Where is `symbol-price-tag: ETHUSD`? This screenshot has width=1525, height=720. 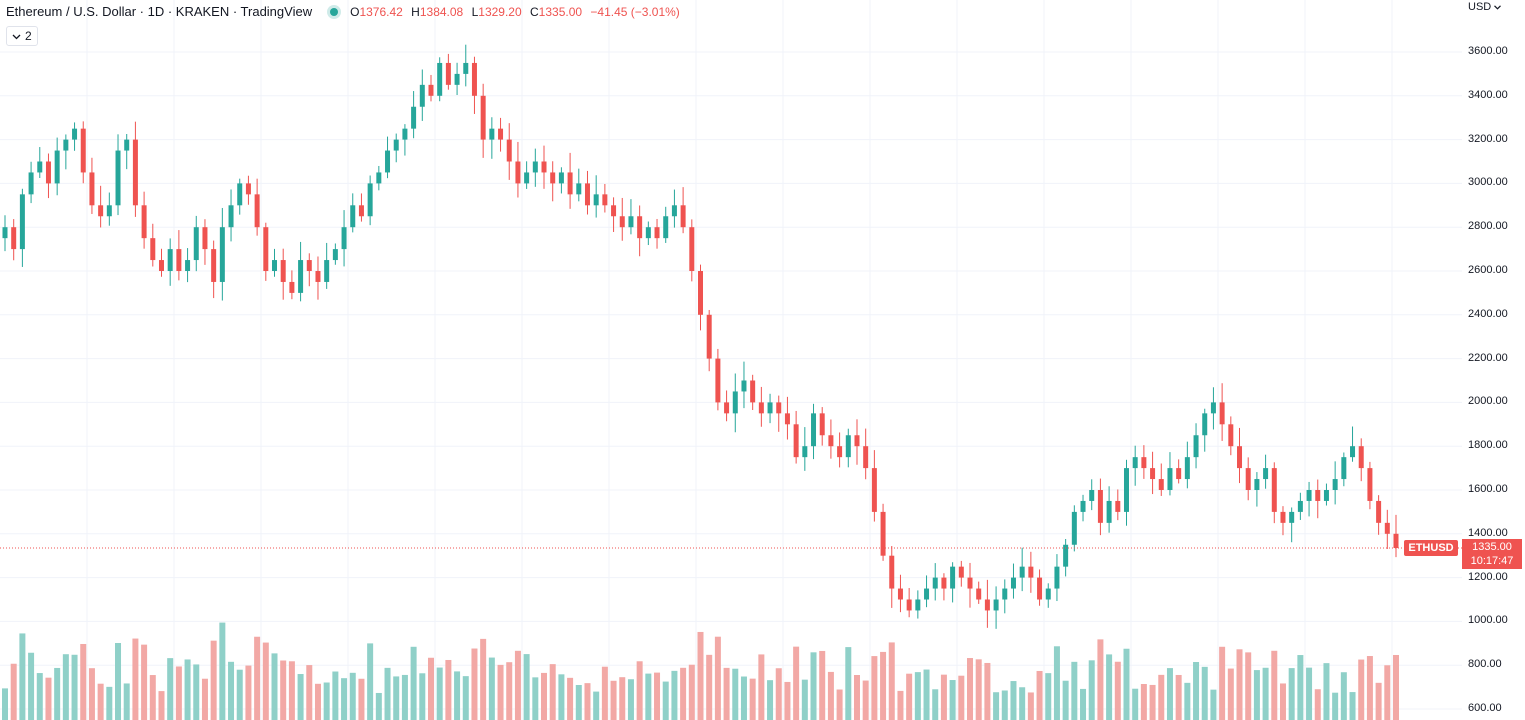 symbol-price-tag: ETHUSD is located at coordinates (1431, 548).